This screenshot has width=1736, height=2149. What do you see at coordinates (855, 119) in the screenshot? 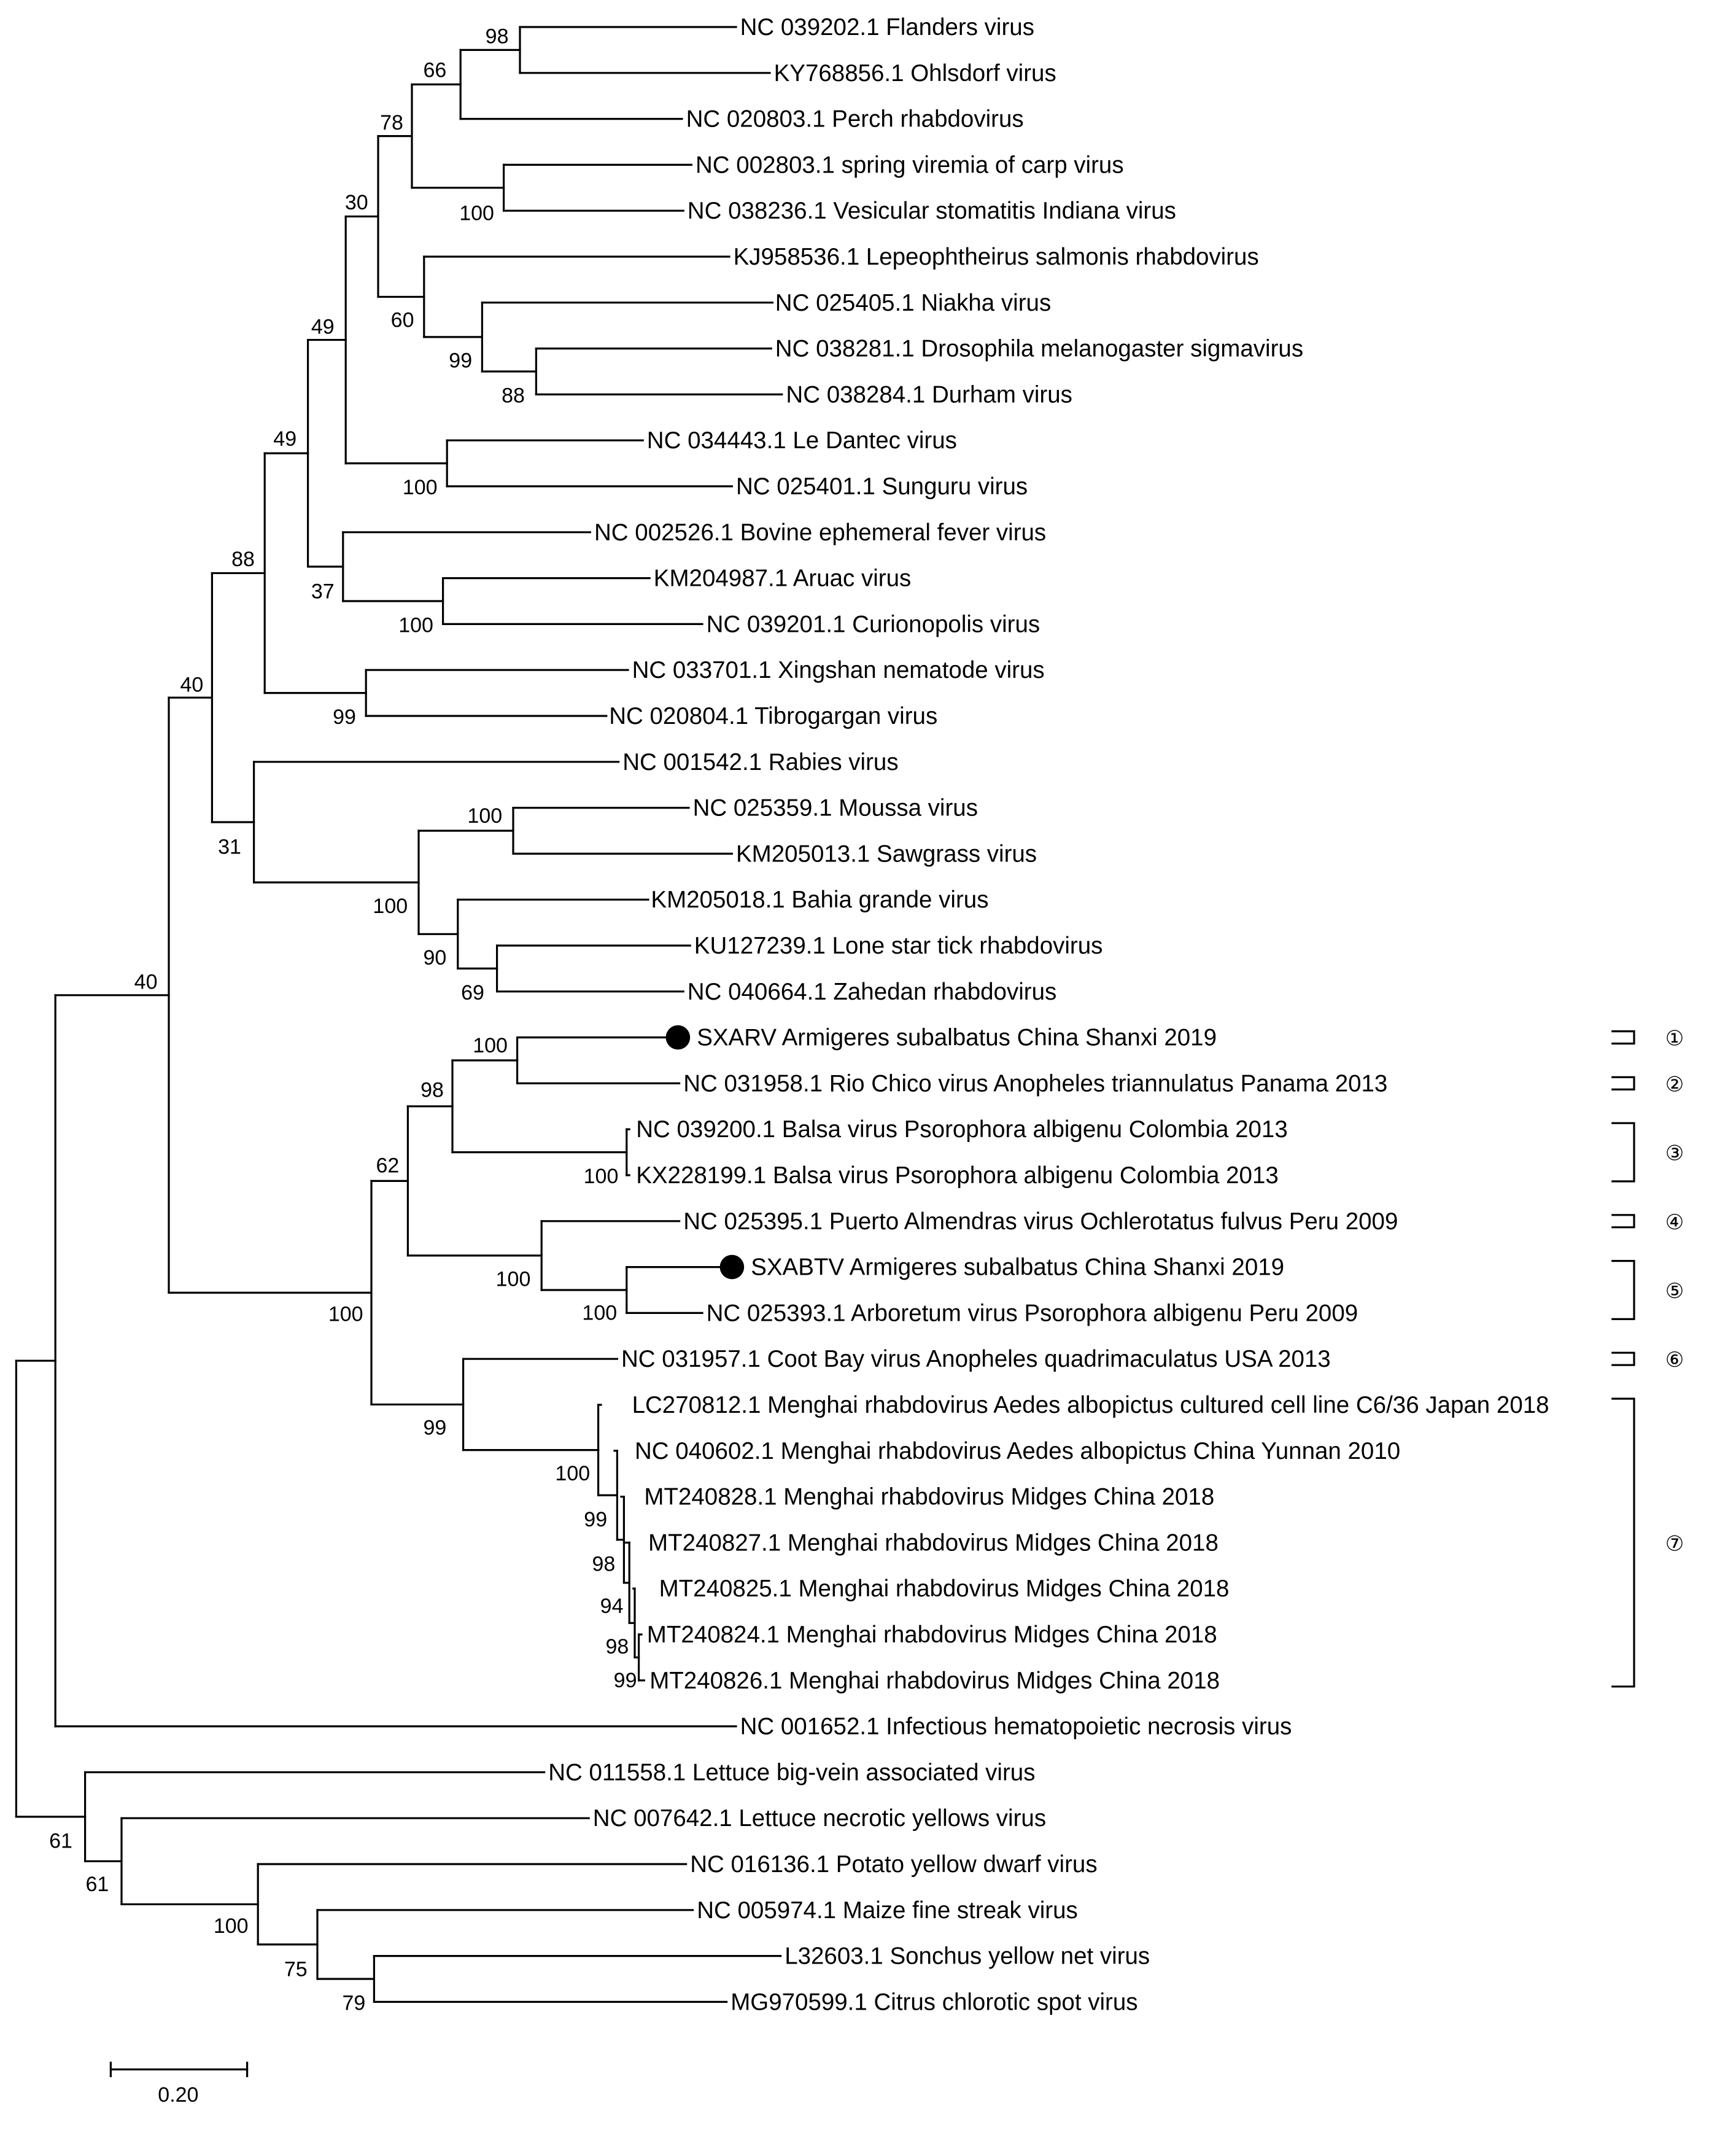
I see `taxon-label: NC 020803.1 Perch rhabdovirus` at bounding box center [855, 119].